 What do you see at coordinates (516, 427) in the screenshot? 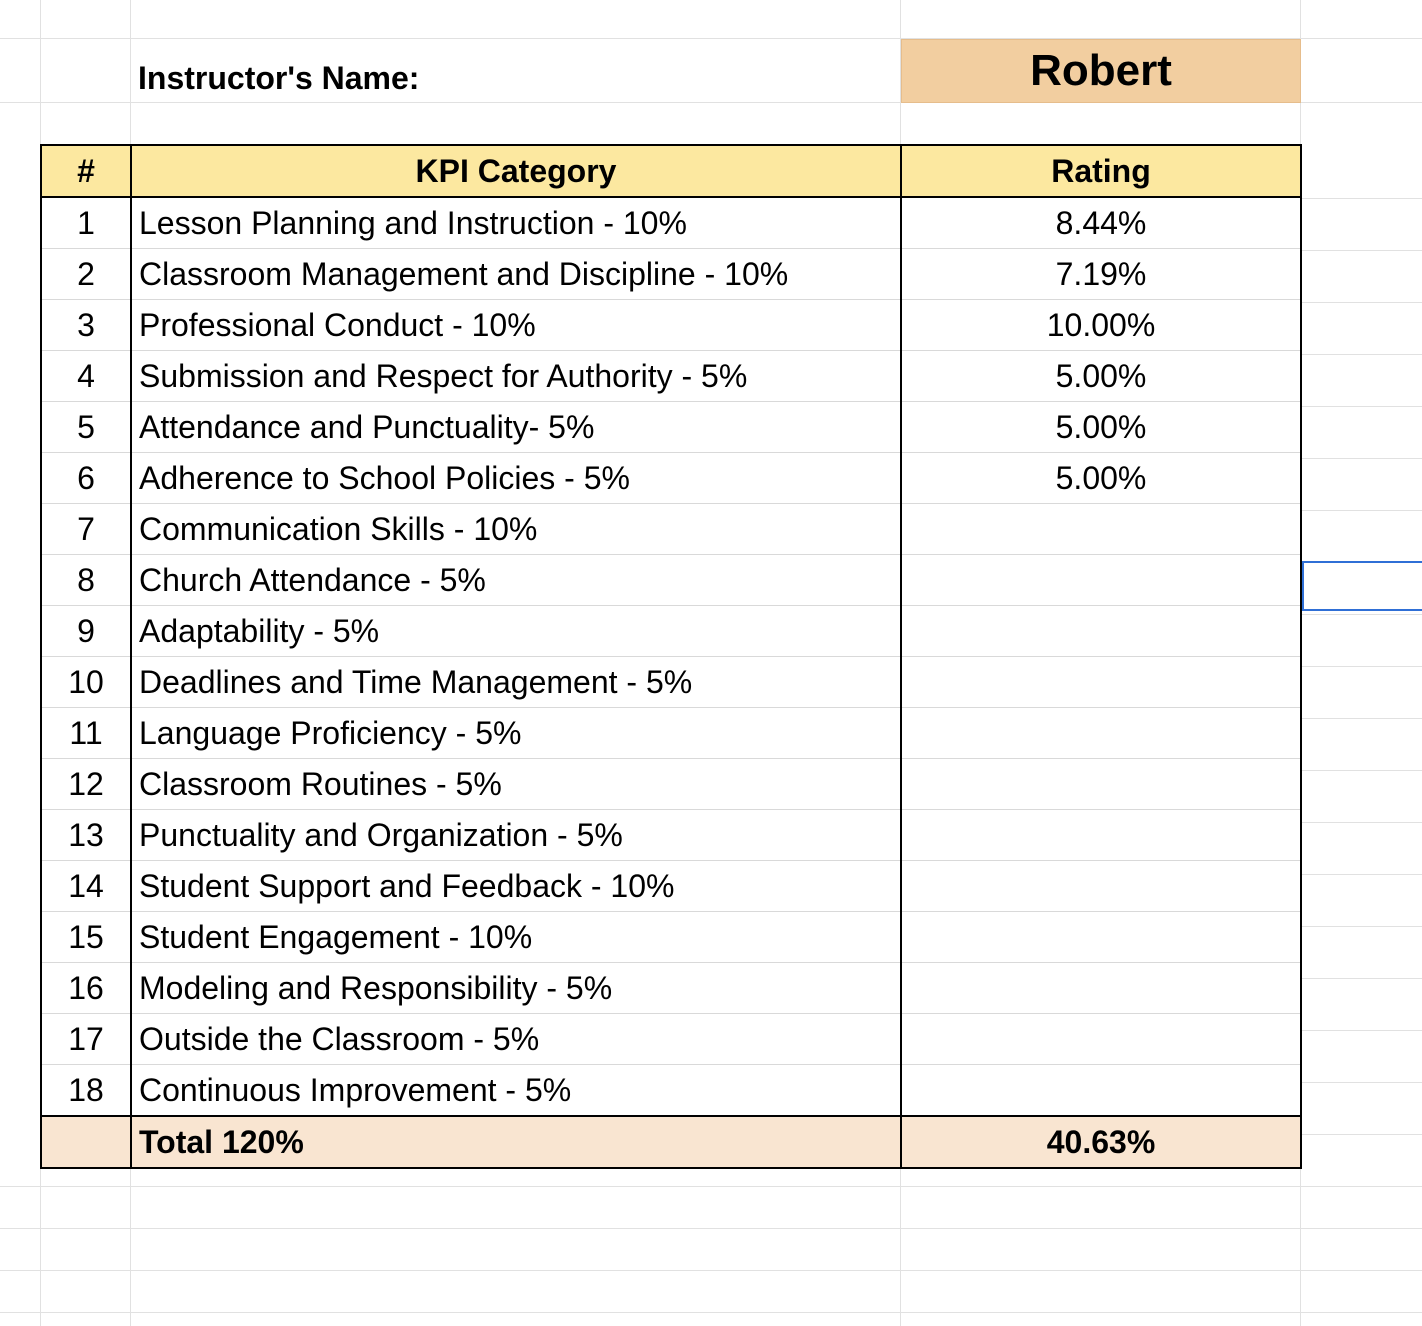
I see `category-cell: Attendance and Punctuality- 5%` at bounding box center [516, 427].